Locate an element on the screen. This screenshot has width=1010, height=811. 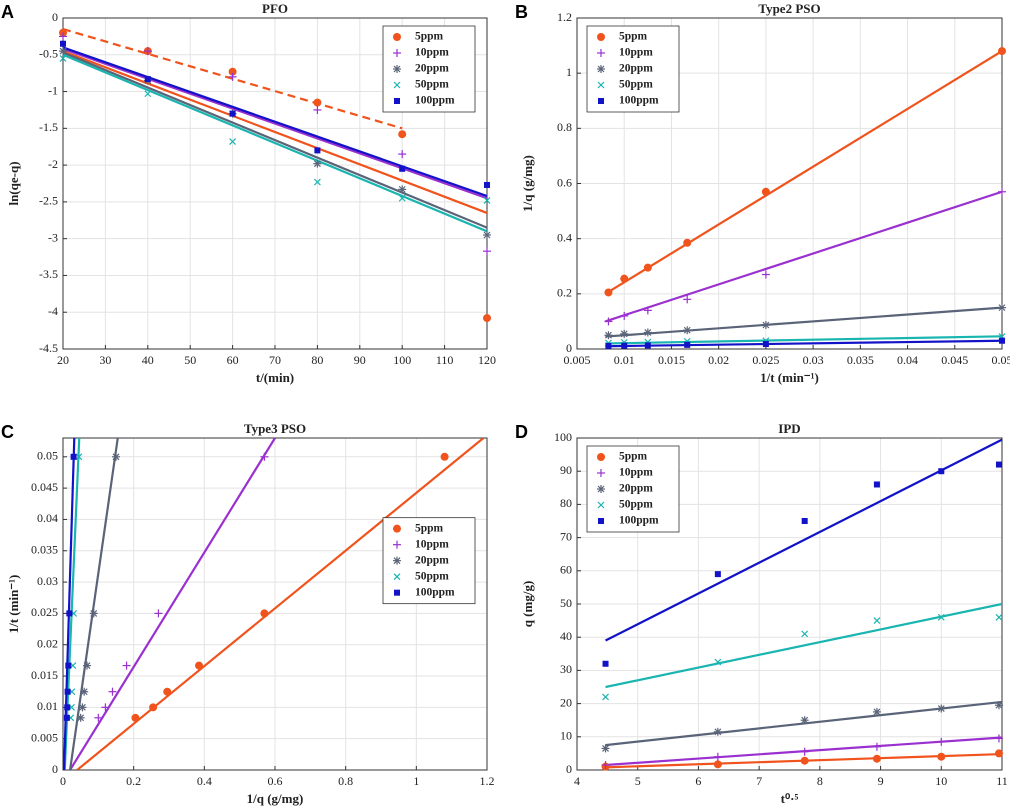
x-axis-label: t/(min) is located at coordinates (275, 377).